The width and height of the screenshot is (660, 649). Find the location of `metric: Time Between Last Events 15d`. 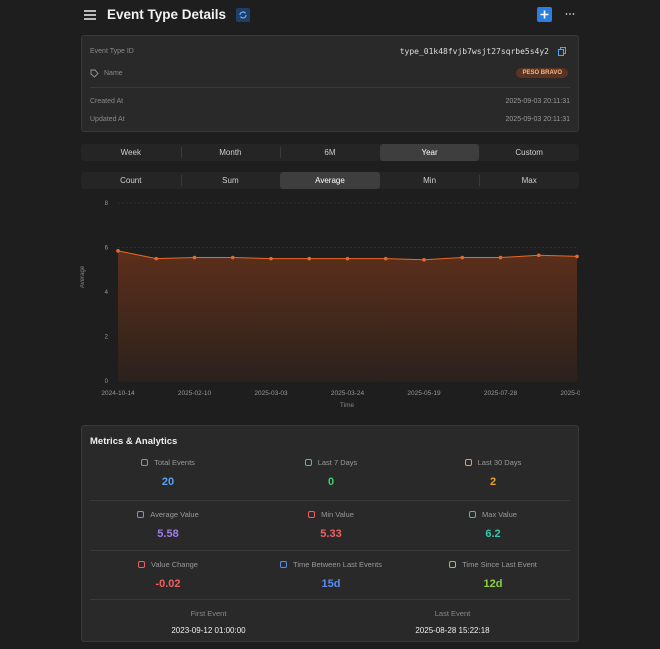

metric: Time Between Last Events 15d is located at coordinates (331, 574).